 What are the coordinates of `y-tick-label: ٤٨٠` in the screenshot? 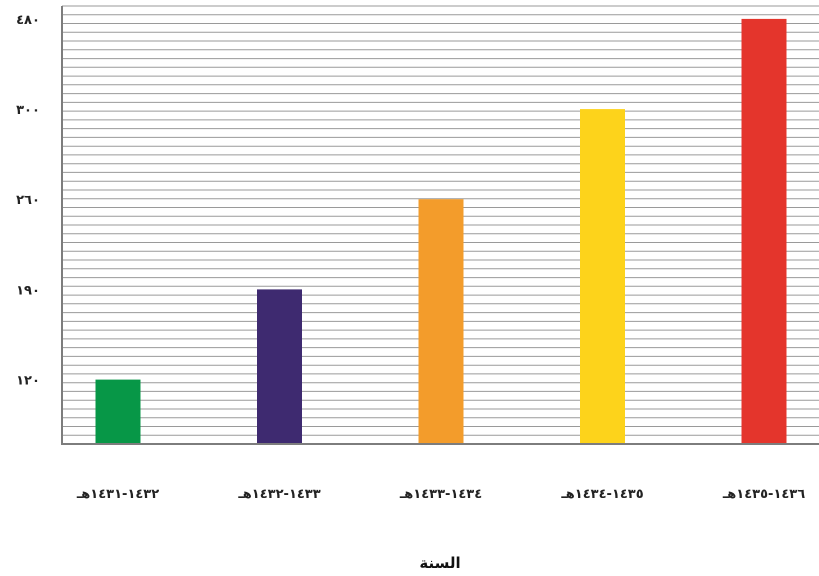 It's located at (28, 20).